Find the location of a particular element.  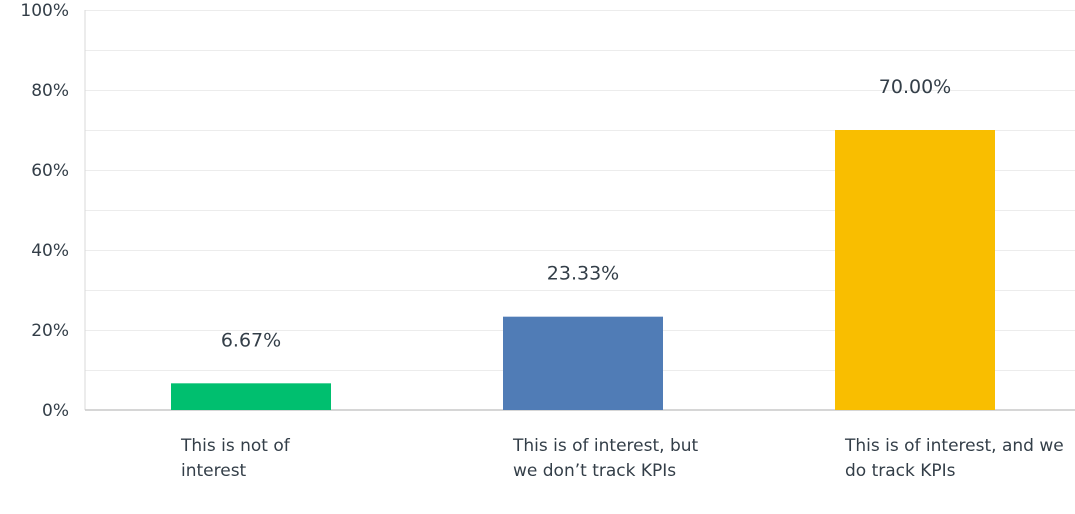

y-tick-label: 60% is located at coordinates (50, 171).